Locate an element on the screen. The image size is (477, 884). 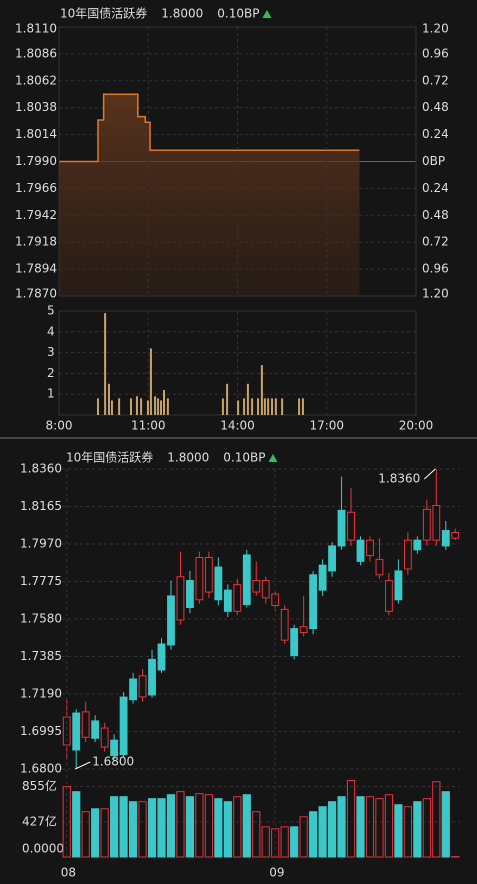
y-tick-label: 0.0000 is located at coordinates (43, 849).